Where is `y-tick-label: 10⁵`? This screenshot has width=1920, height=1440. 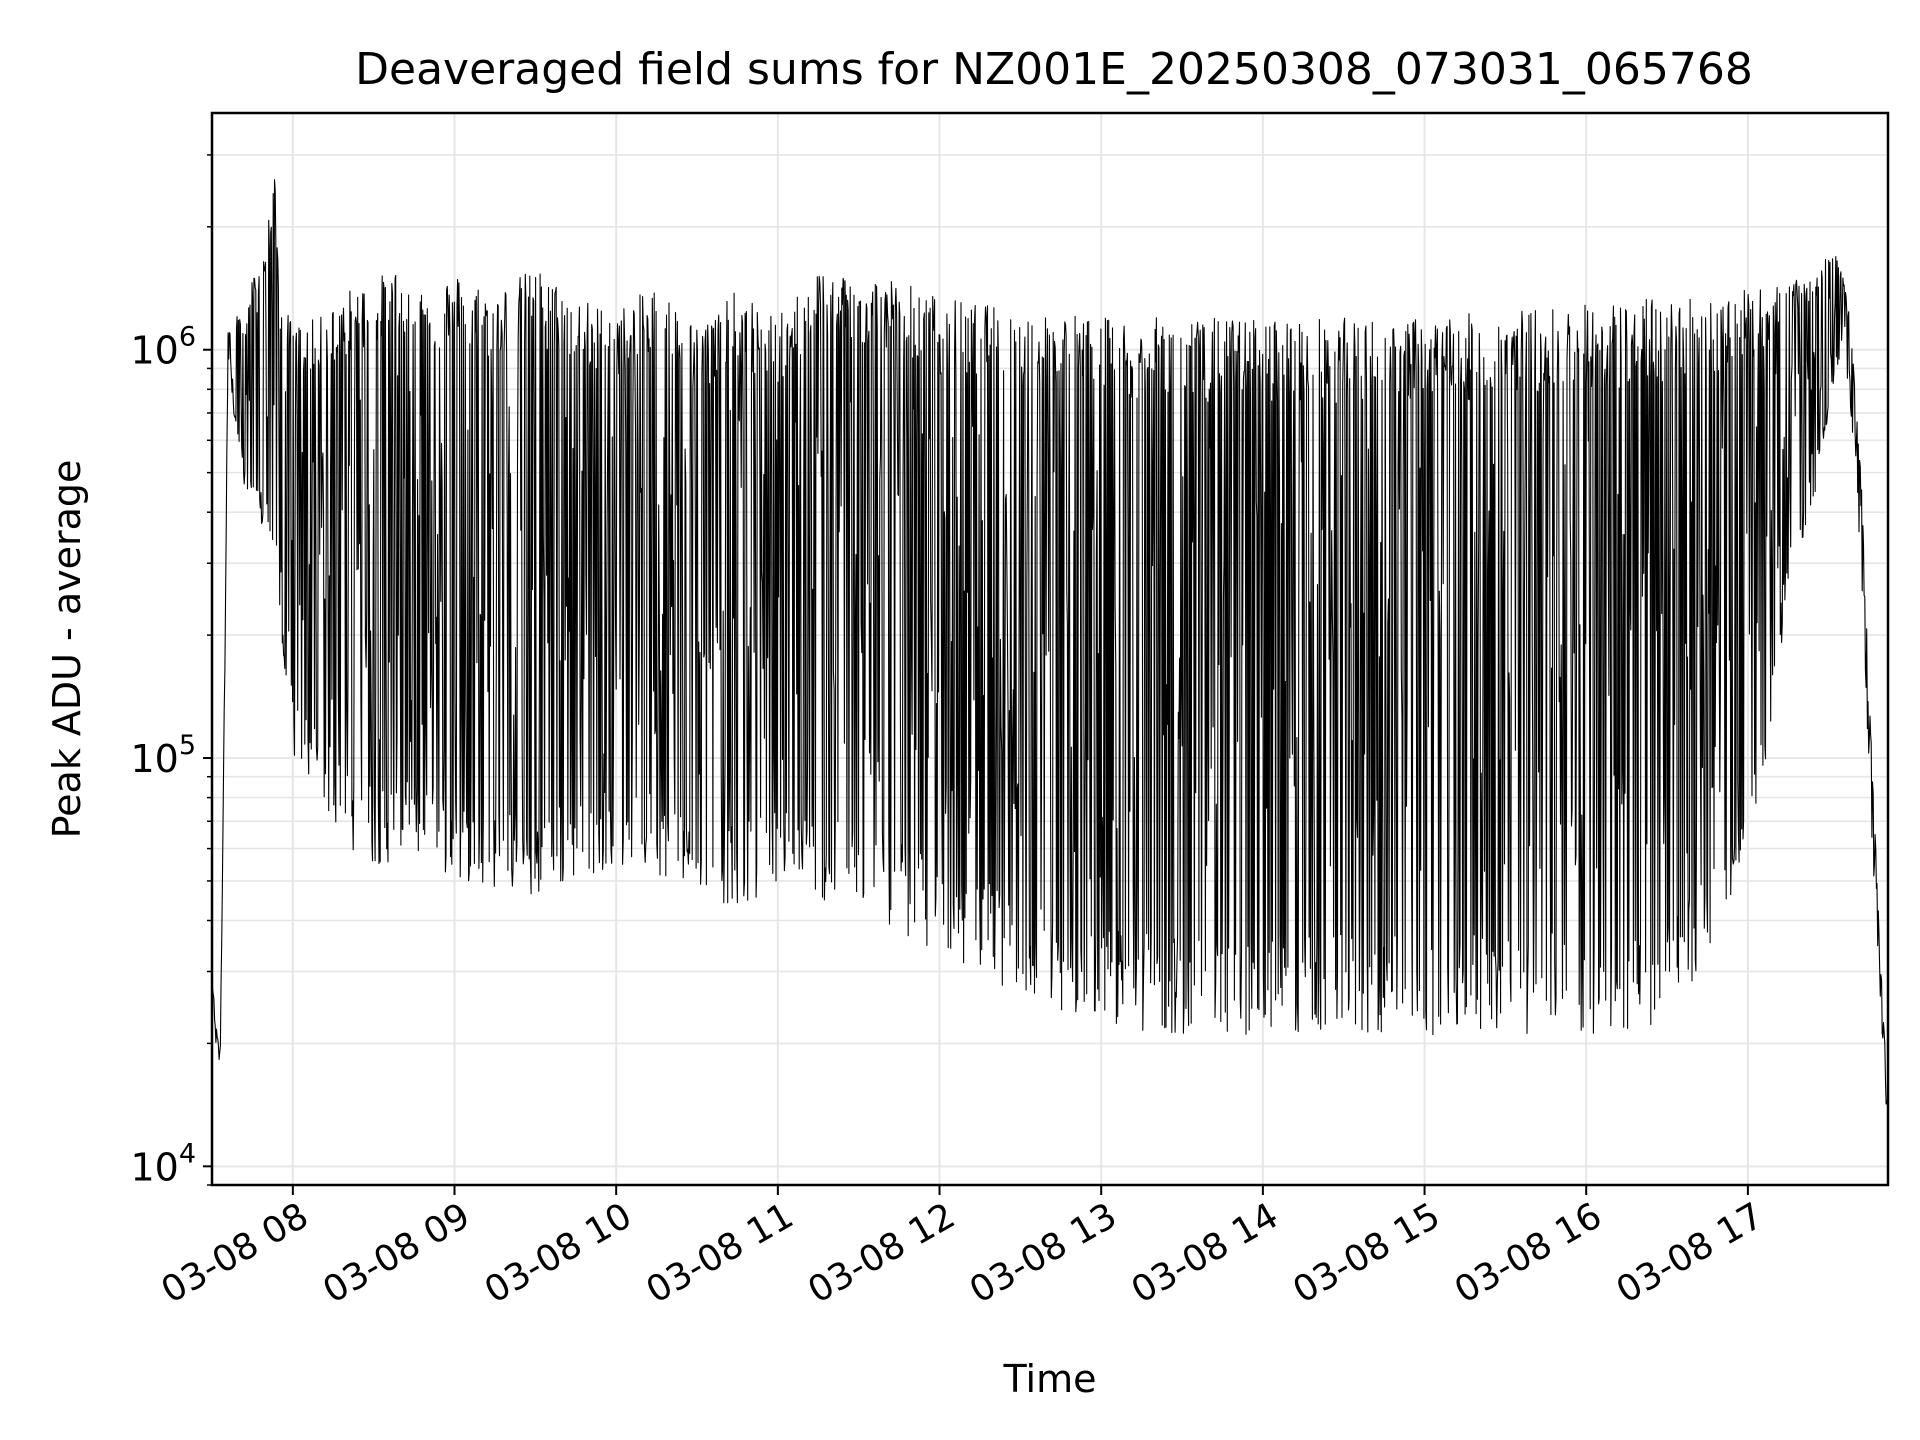 y-tick-label: 10⁵ is located at coordinates (163, 755).